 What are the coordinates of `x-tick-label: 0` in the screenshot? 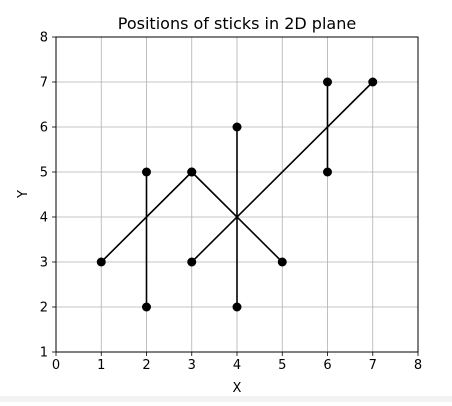 It's located at (56, 365).